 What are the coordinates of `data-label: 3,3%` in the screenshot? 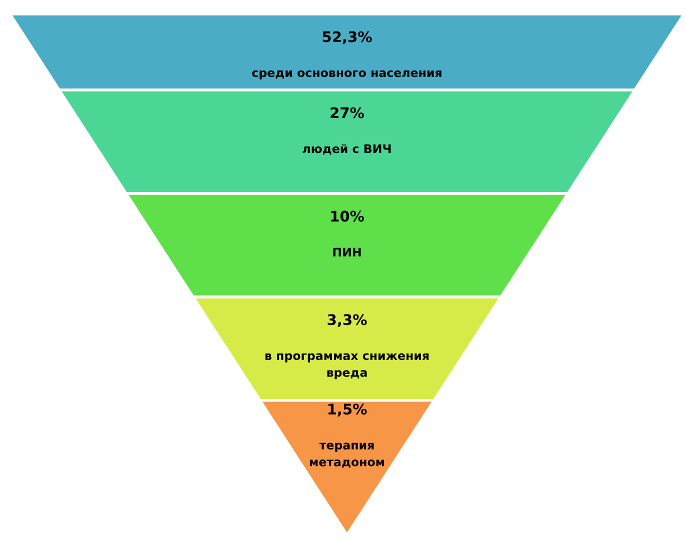 It's located at (347, 321).